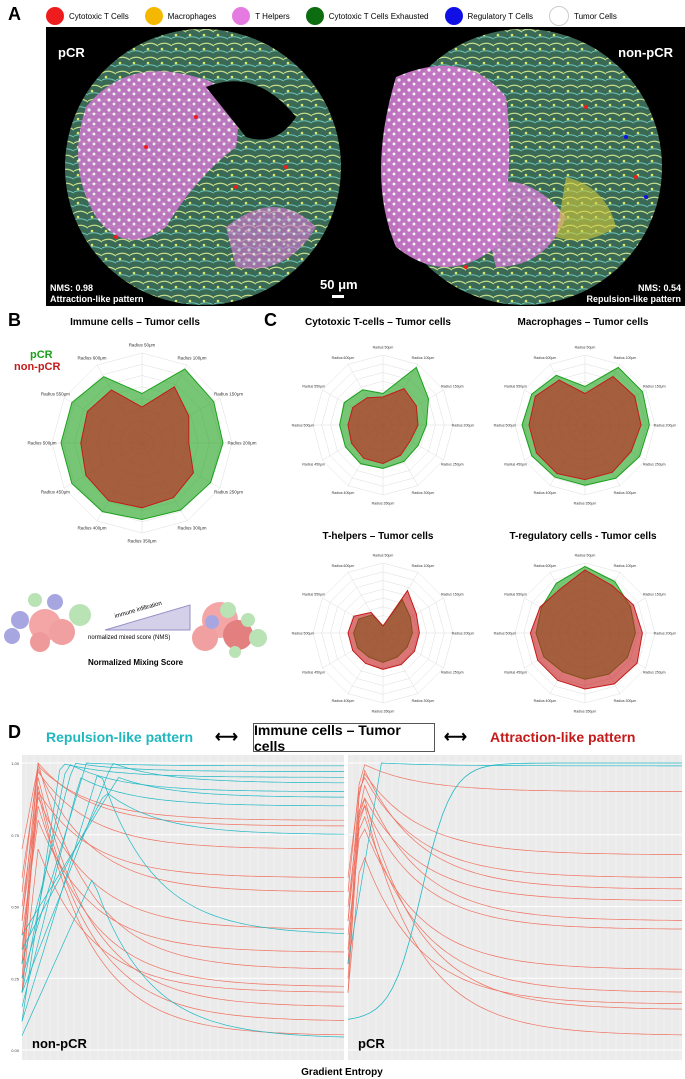 The image size is (685, 1079). Describe the element at coordinates (488, 16) in the screenshot. I see `legend-item: Regulatory T Cells` at that location.